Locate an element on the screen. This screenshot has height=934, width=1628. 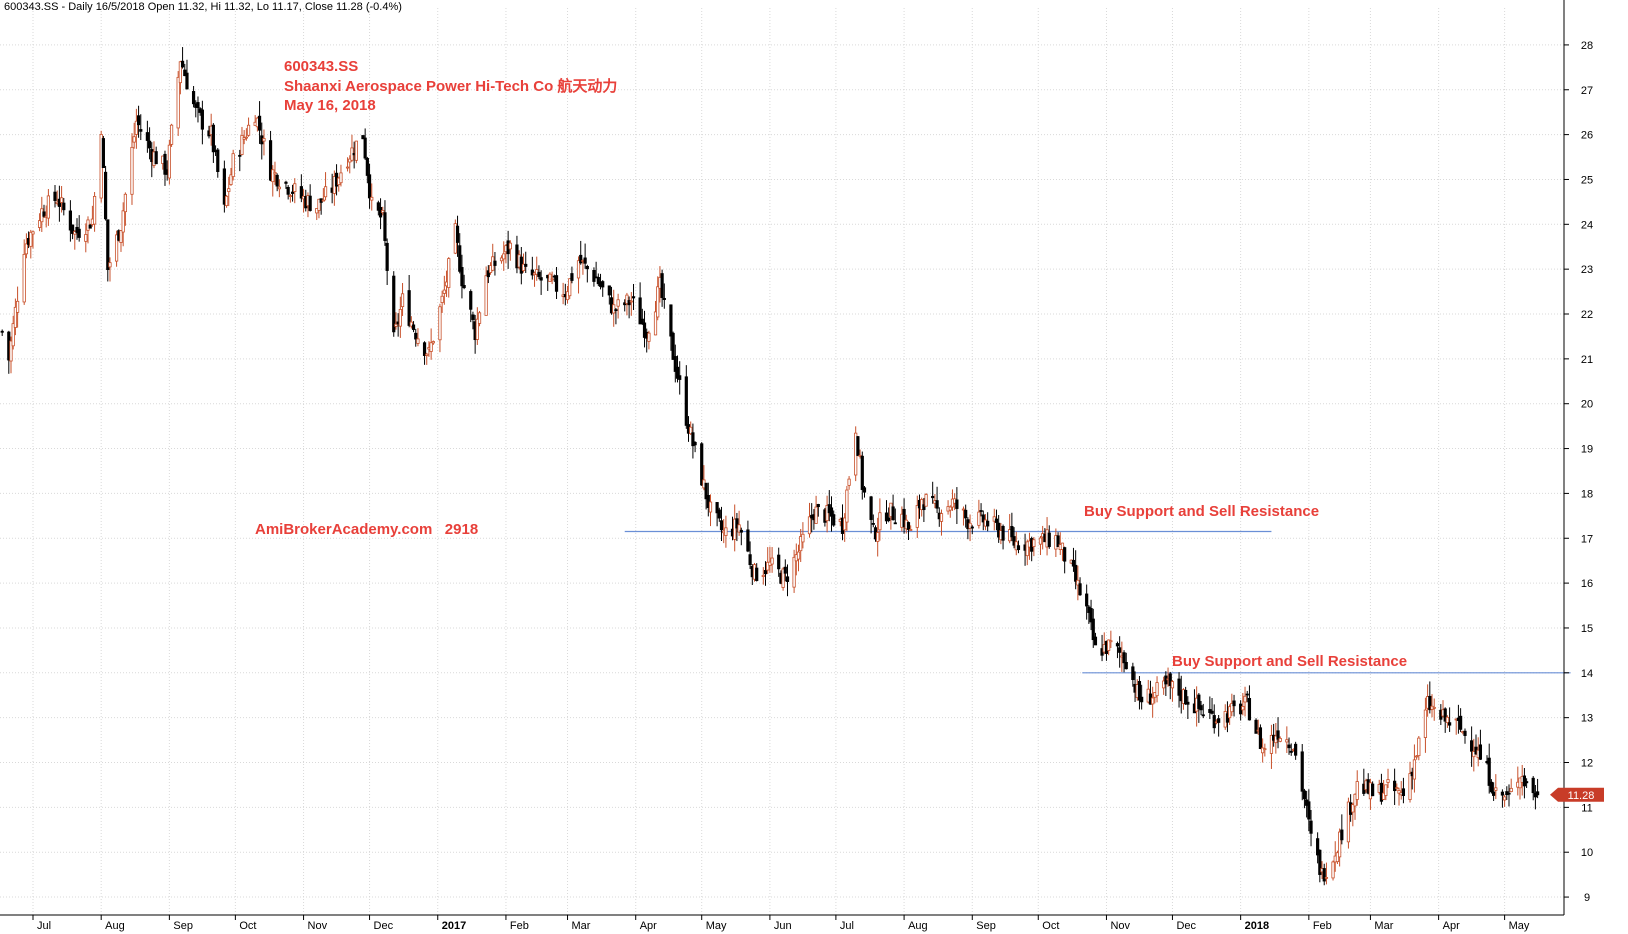
y-tick-label: 23 is located at coordinates (1587, 270).